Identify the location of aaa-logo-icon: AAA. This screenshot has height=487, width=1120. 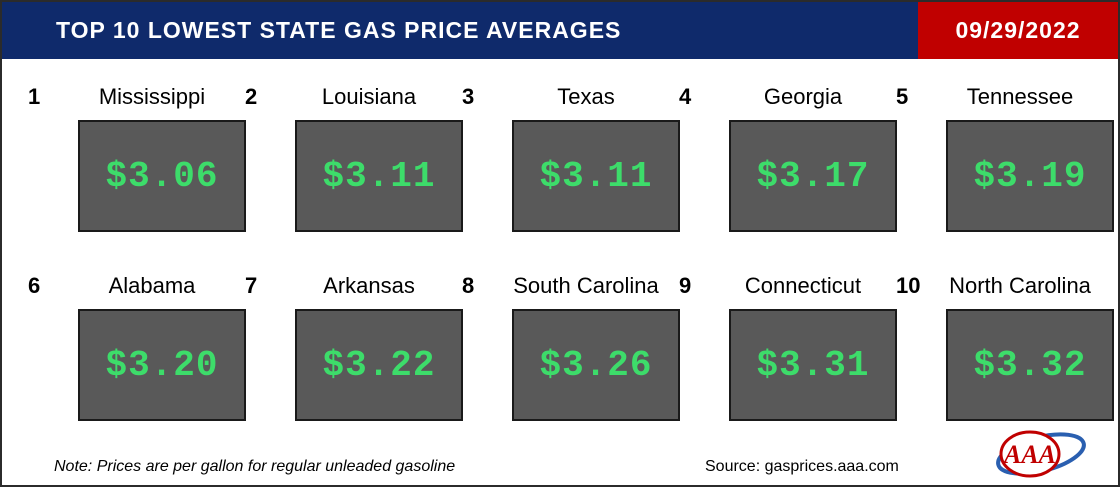
(1041, 454).